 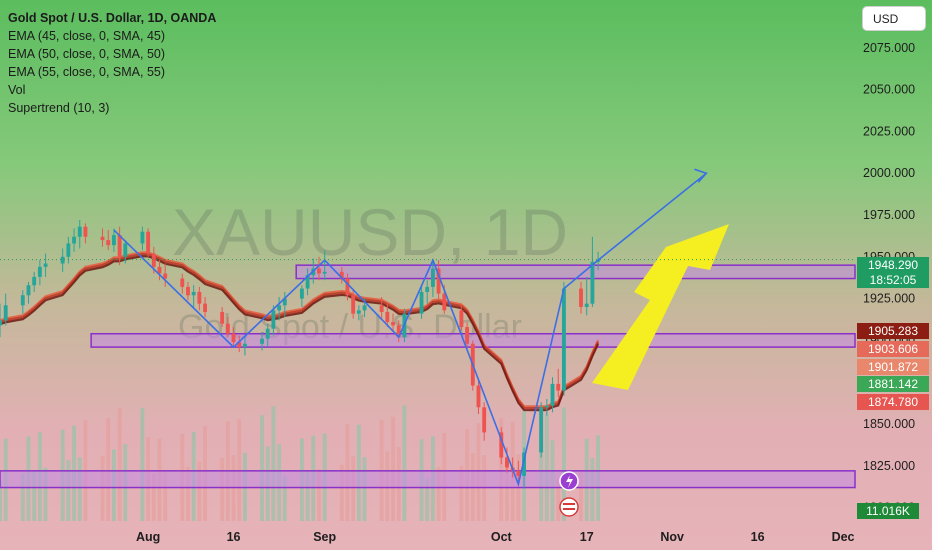 I want to click on price-badge-value: 1881.142, so click(x=893, y=384).